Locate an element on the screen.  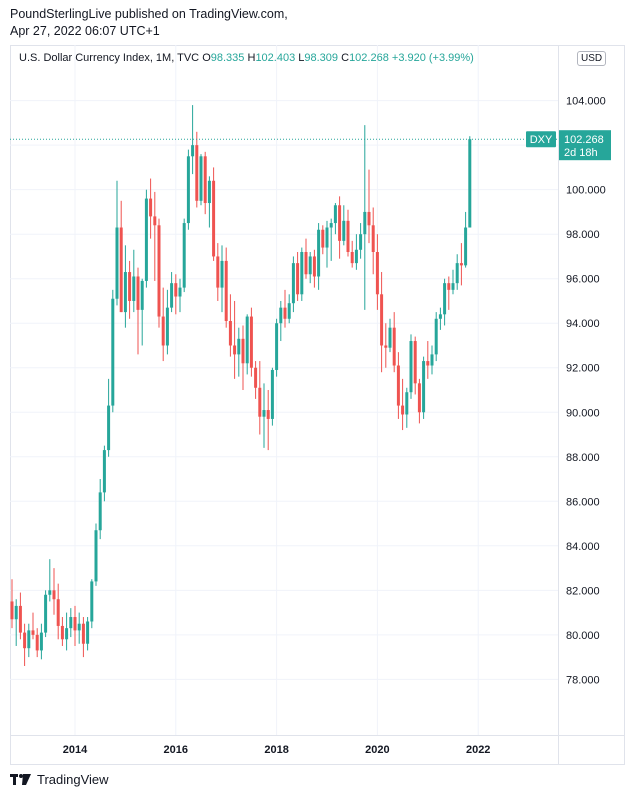
symbol-title: U.S. Dollar Currency Index, 1M, TVC is located at coordinates (109, 58).